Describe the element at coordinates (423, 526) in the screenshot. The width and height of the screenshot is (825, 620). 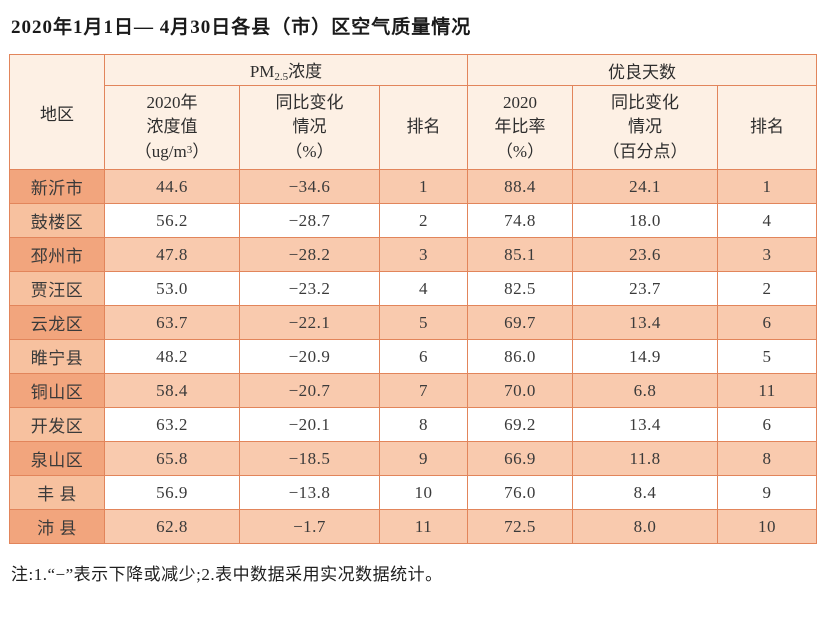
I see `cell-pm-rank: 11` at that location.